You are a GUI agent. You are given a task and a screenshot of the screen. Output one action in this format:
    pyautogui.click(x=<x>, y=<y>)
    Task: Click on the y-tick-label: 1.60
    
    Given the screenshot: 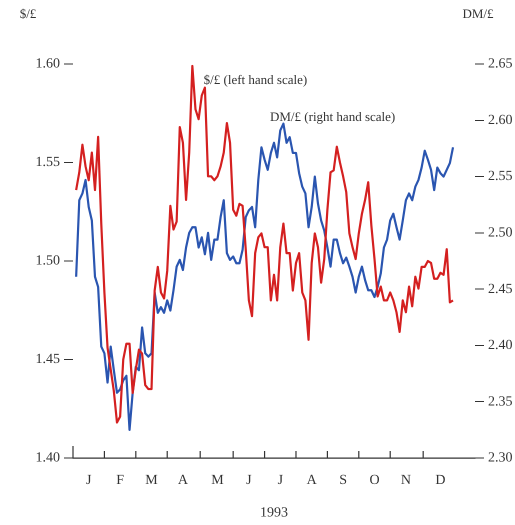 What is the action you would take?
    pyautogui.click(x=48, y=64)
    